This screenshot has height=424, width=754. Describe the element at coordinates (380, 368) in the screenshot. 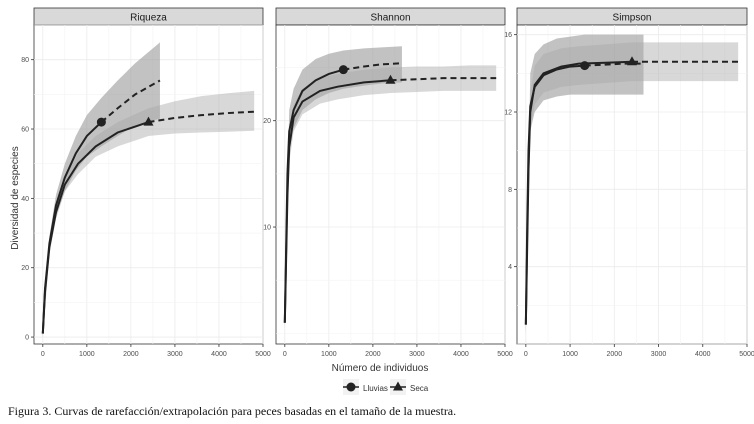

I see `x-axis-label: Número de individuos` at that location.